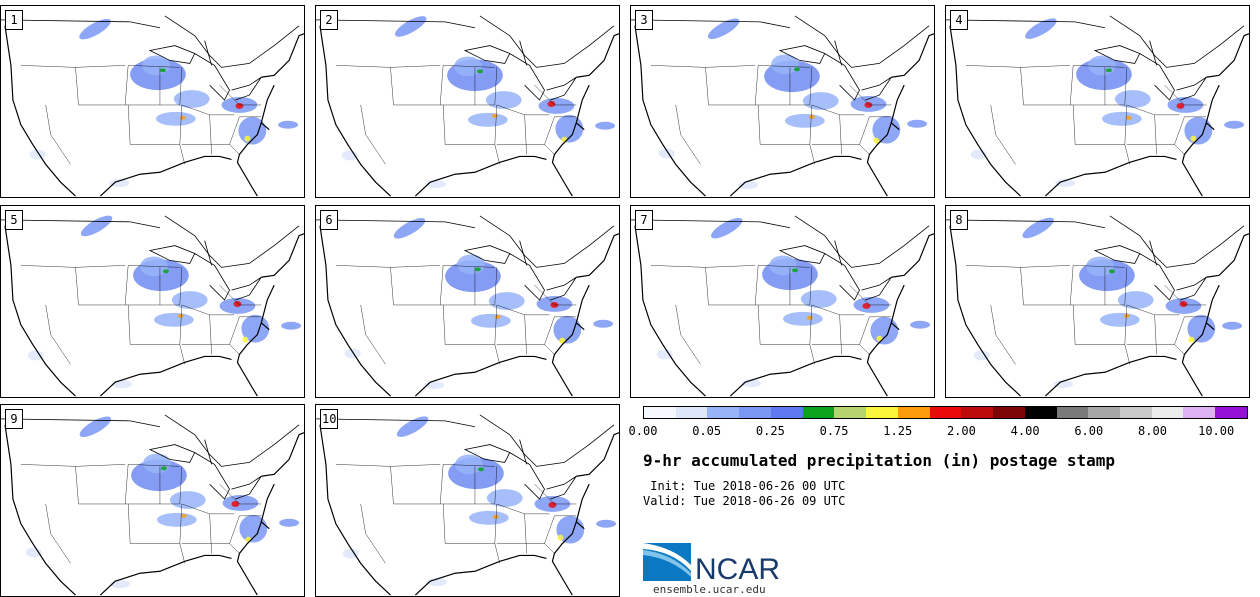  Describe the element at coordinates (644, 220) in the screenshot. I see `member-number: 7` at that location.